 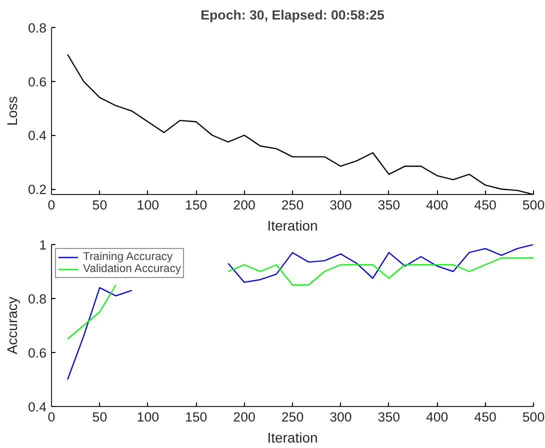 What do you see at coordinates (132, 269) in the screenshot?
I see `legend-label: Validation Accuracy` at bounding box center [132, 269].